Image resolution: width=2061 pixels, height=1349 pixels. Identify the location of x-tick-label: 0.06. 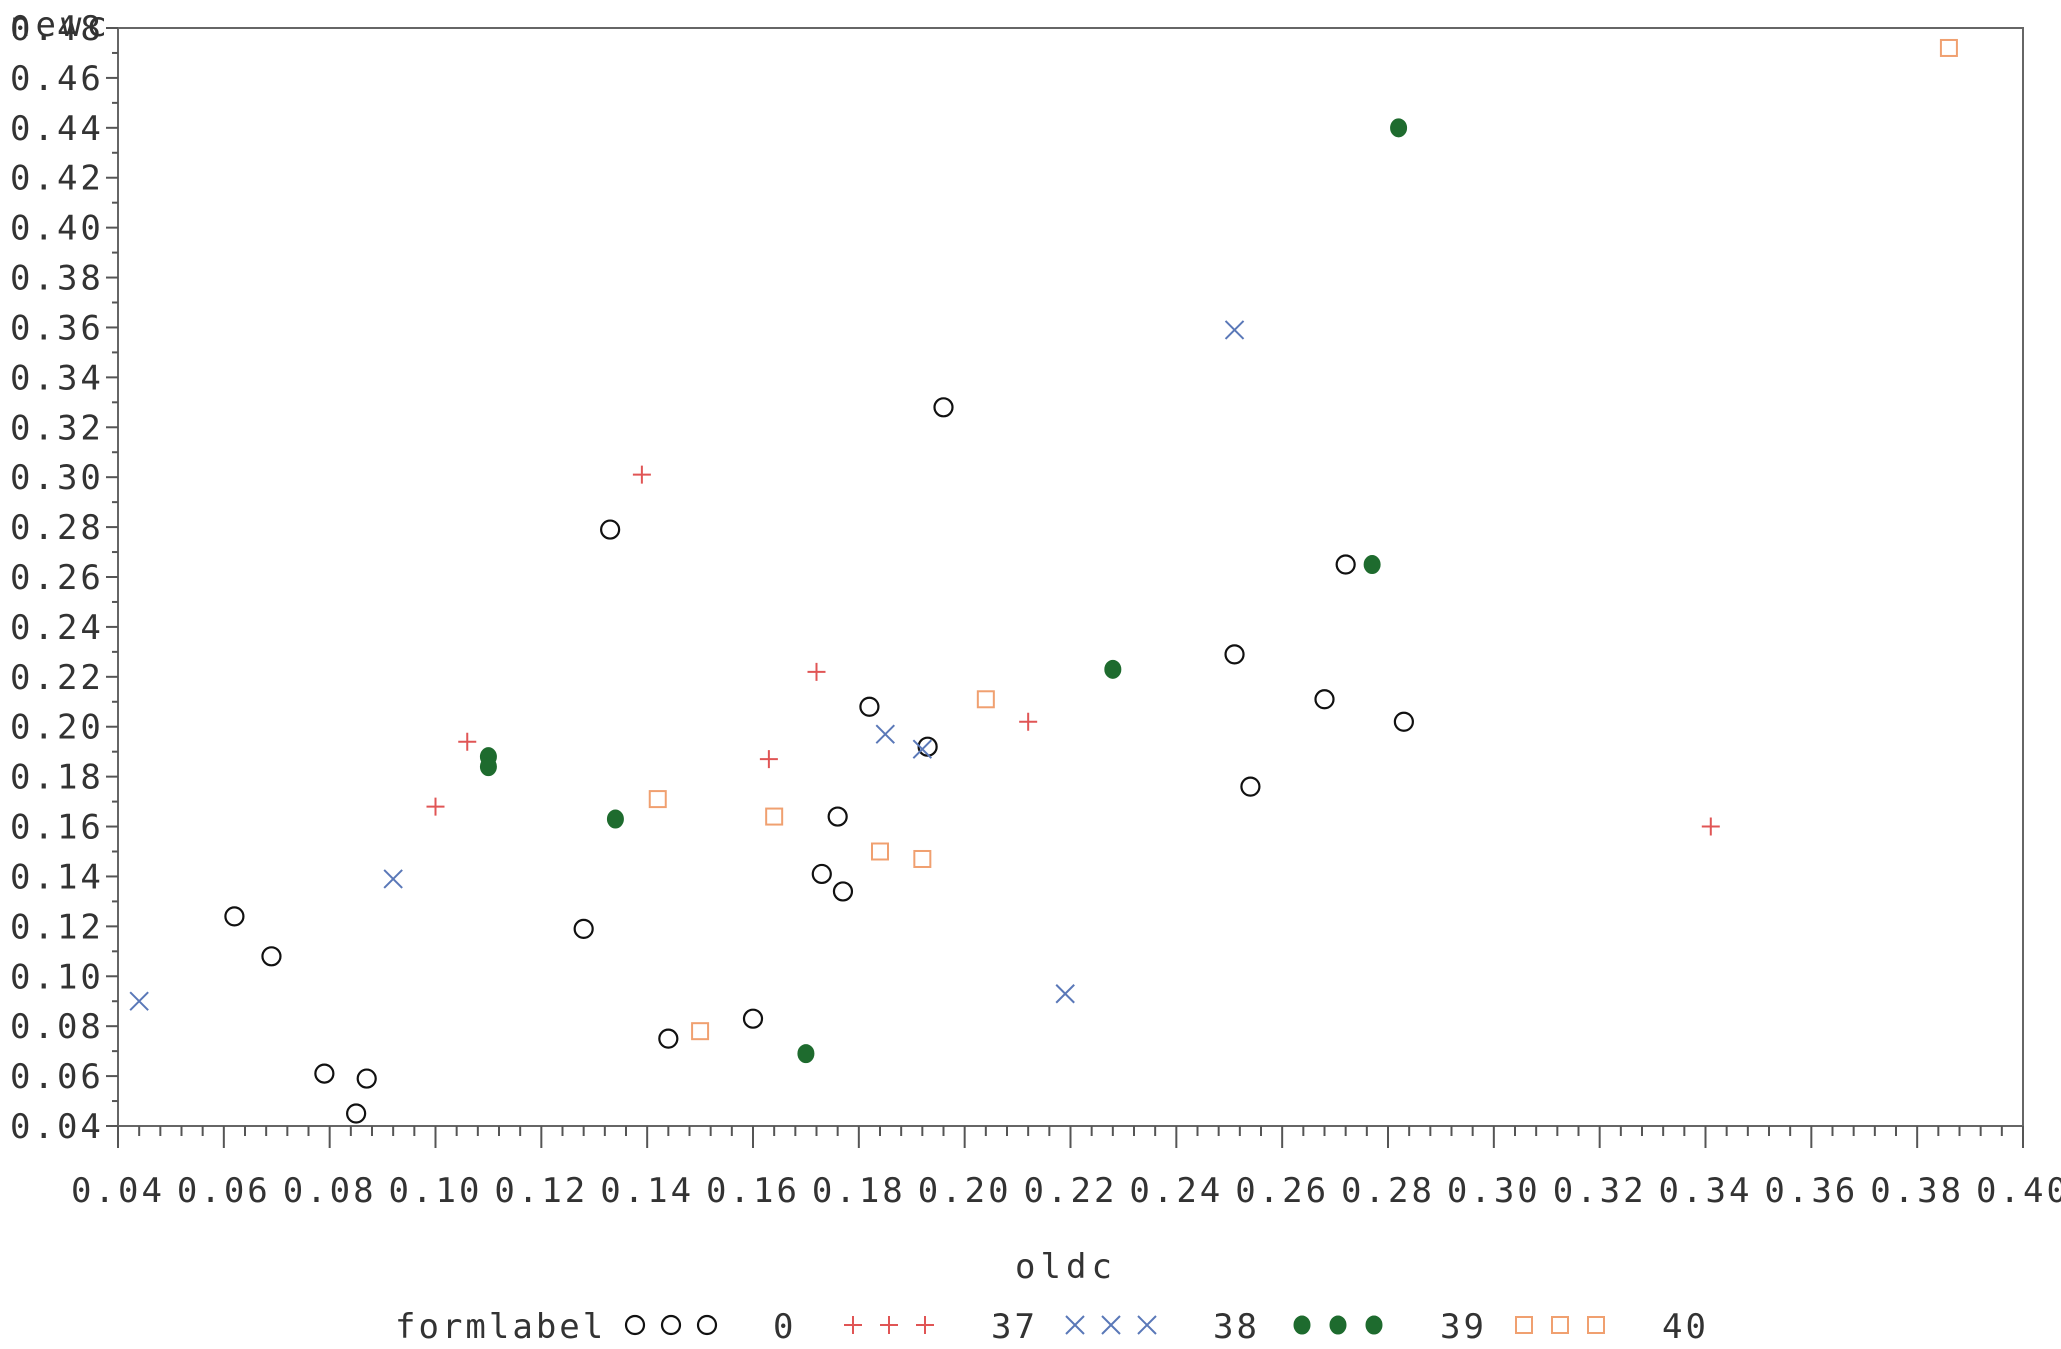
(224, 1191).